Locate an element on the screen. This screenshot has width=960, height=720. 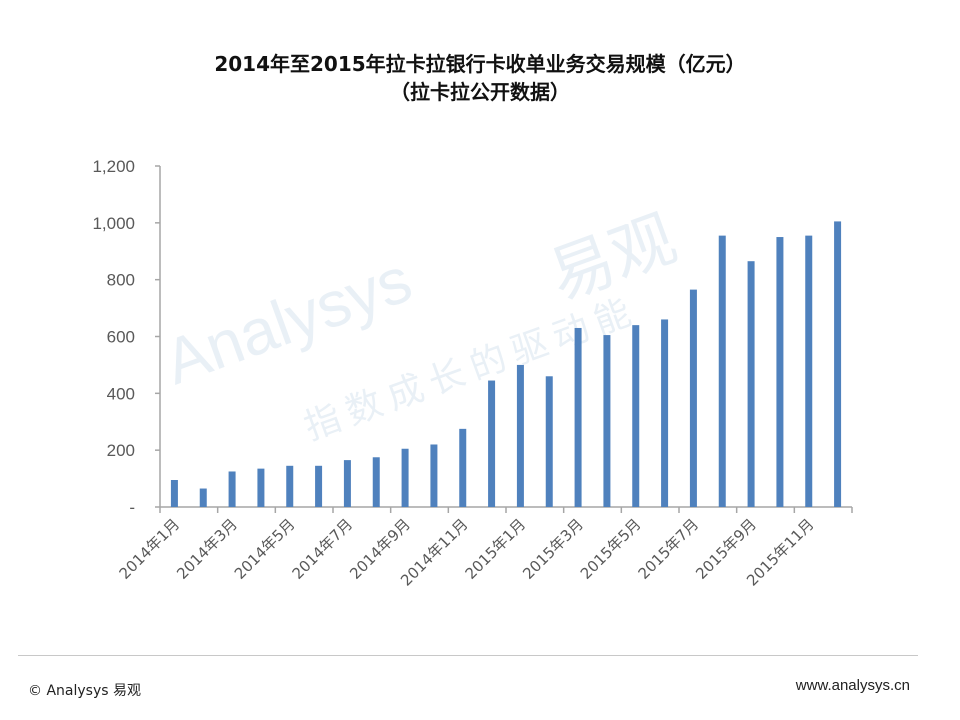
bar-2015年9月 is located at coordinates (751, 384).